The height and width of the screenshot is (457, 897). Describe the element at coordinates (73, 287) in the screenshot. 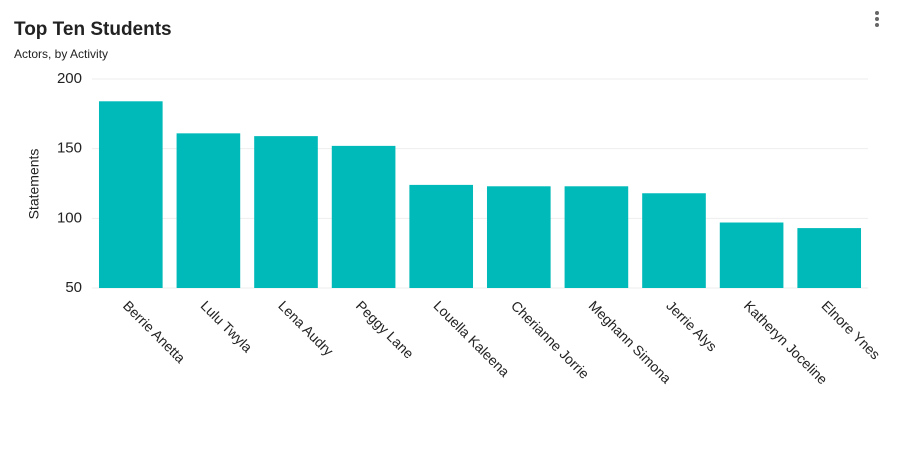

I see `y-tick-label: 50` at that location.